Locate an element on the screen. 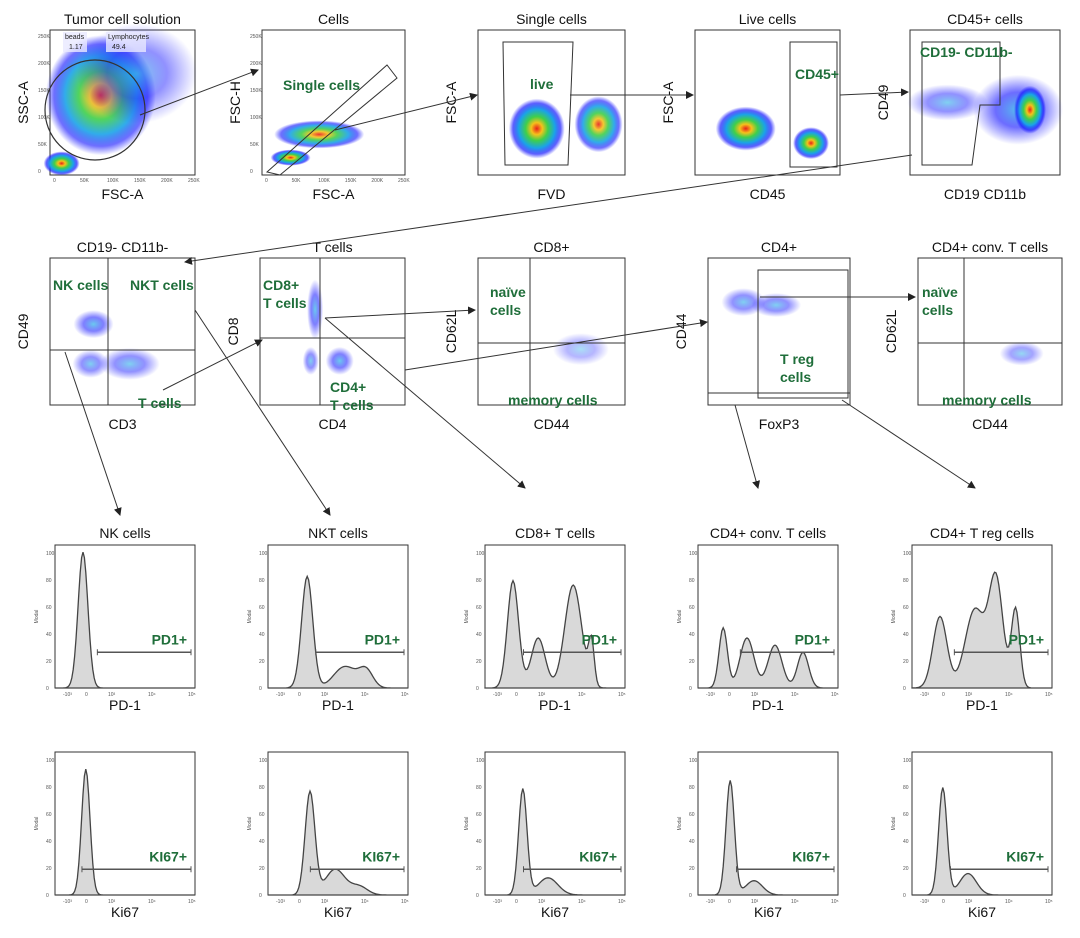 This screenshot has width=1080, height=938. y-axis-label: CD49 is located at coordinates (883, 102).